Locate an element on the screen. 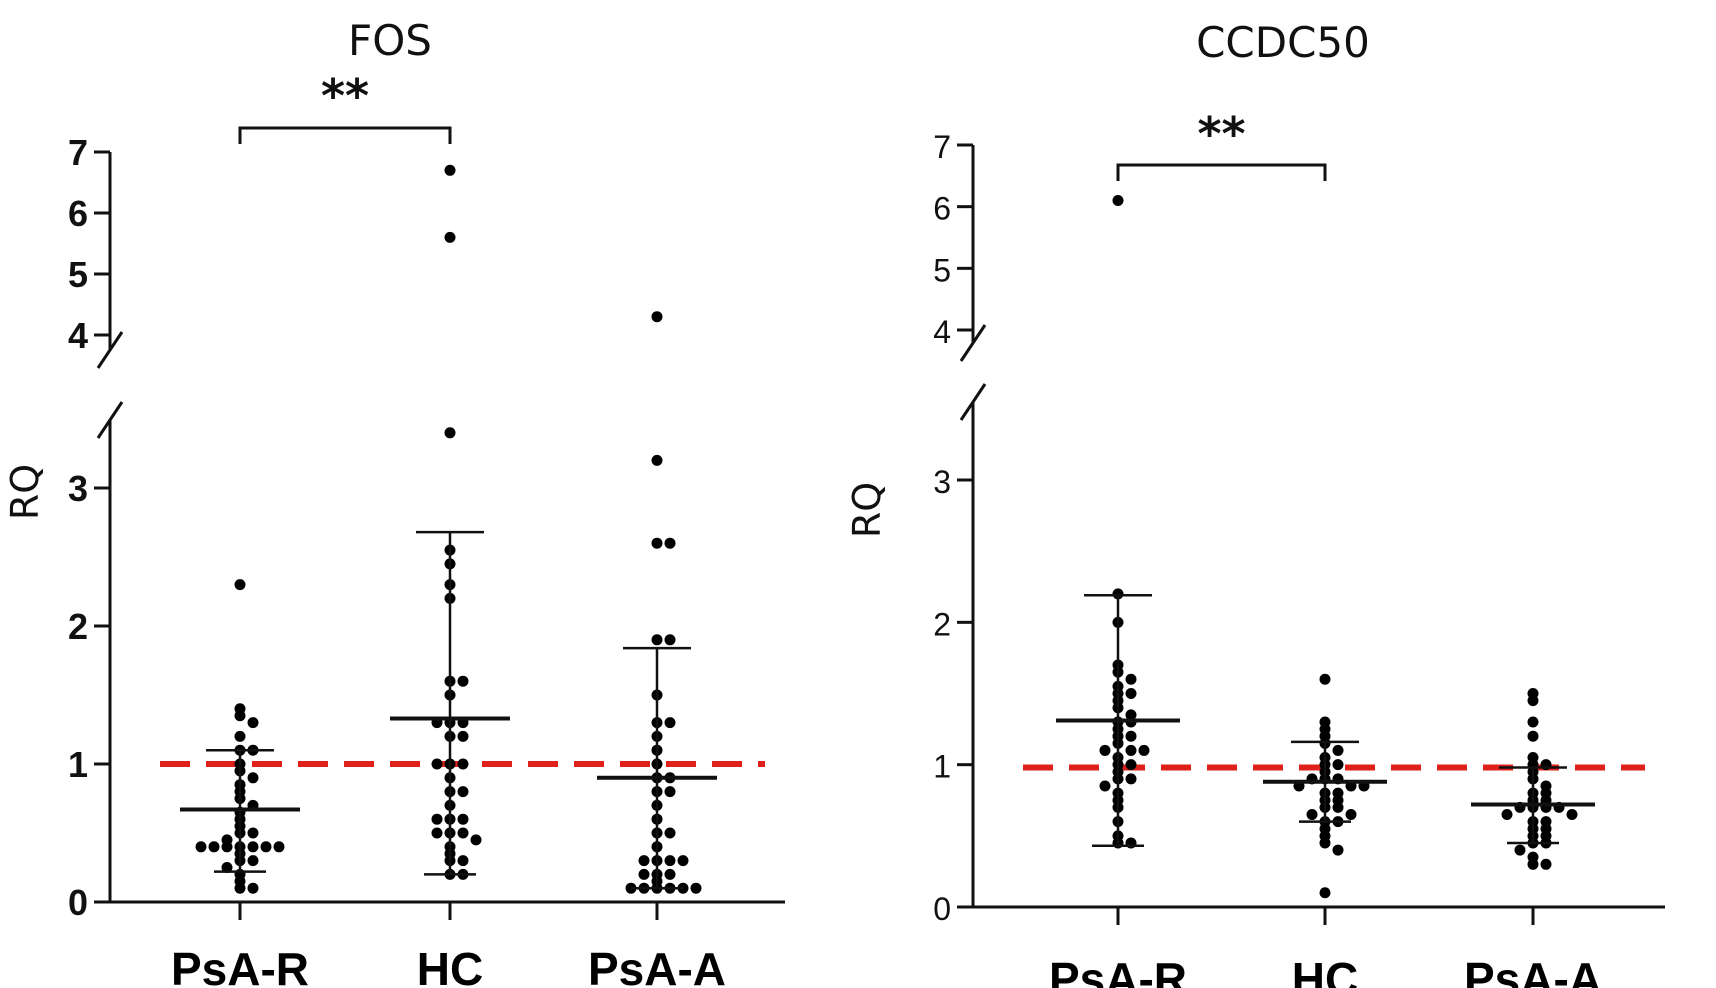 This screenshot has height=988, width=1716. y-tick-label: 5 is located at coordinates (942, 270).